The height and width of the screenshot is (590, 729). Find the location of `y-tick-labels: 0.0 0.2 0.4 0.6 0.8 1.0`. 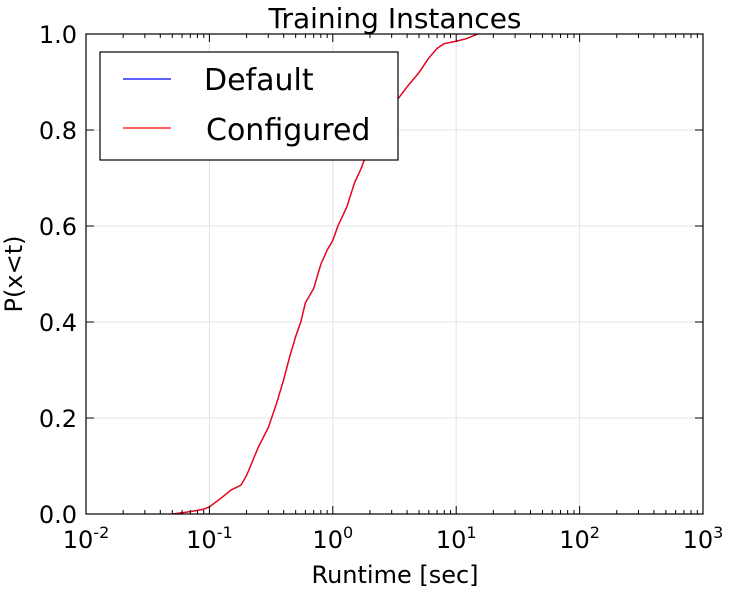

y-tick-labels: 0.0 0.2 0.4 0.6 0.8 1.0 is located at coordinates (58, 275).